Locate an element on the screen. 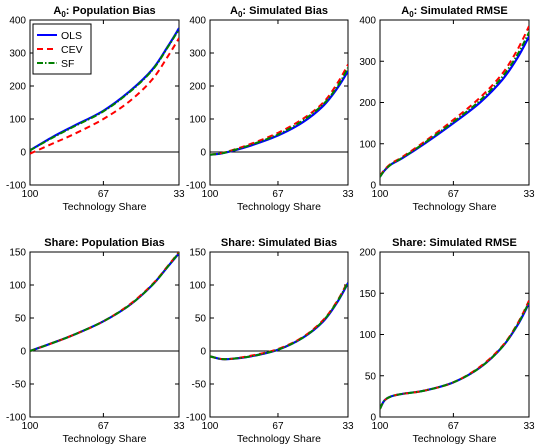 This screenshot has height=446, width=535. legend: OLS CEV SF is located at coordinates (62, 49).